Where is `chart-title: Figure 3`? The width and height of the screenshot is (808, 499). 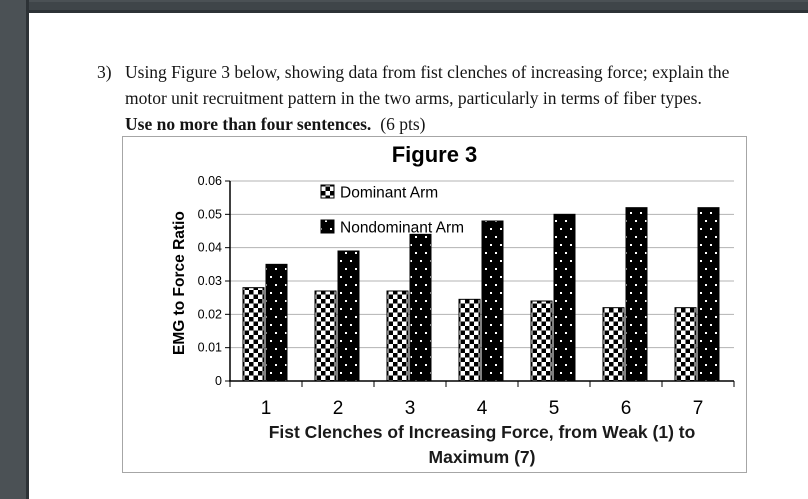 chart-title: Figure 3 is located at coordinates (434, 154).